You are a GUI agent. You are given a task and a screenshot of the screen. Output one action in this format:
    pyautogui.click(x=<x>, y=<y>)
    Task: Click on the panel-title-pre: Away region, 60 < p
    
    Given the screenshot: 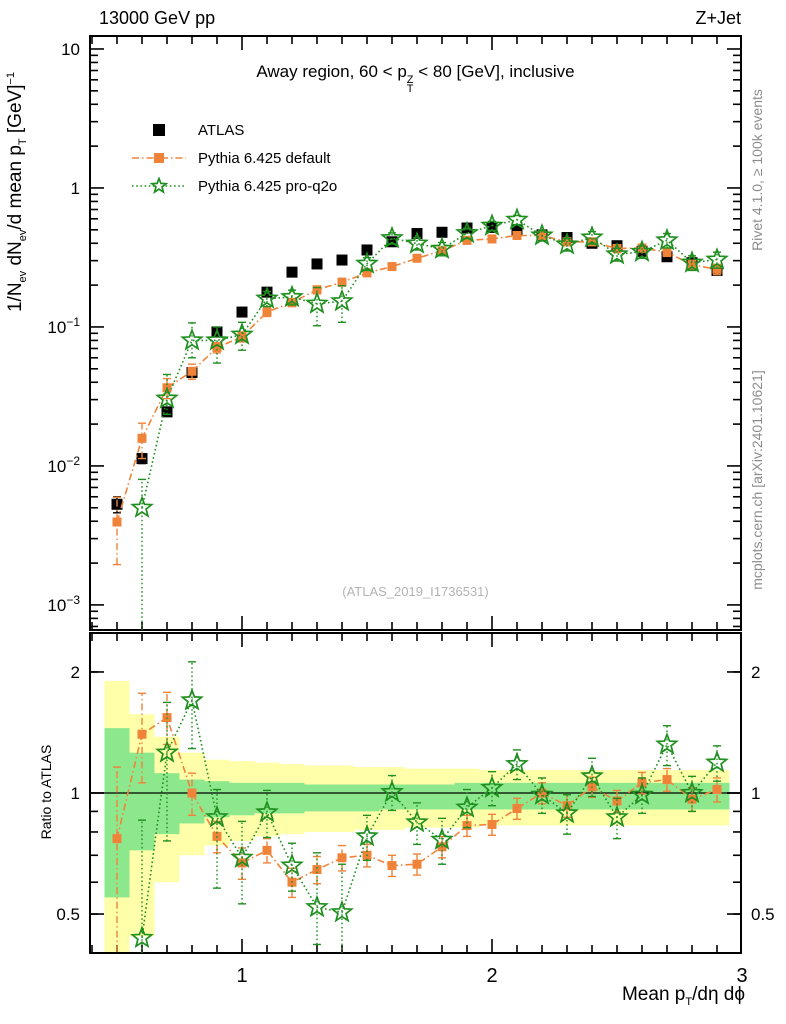 What is the action you would take?
    pyautogui.click(x=331, y=71)
    